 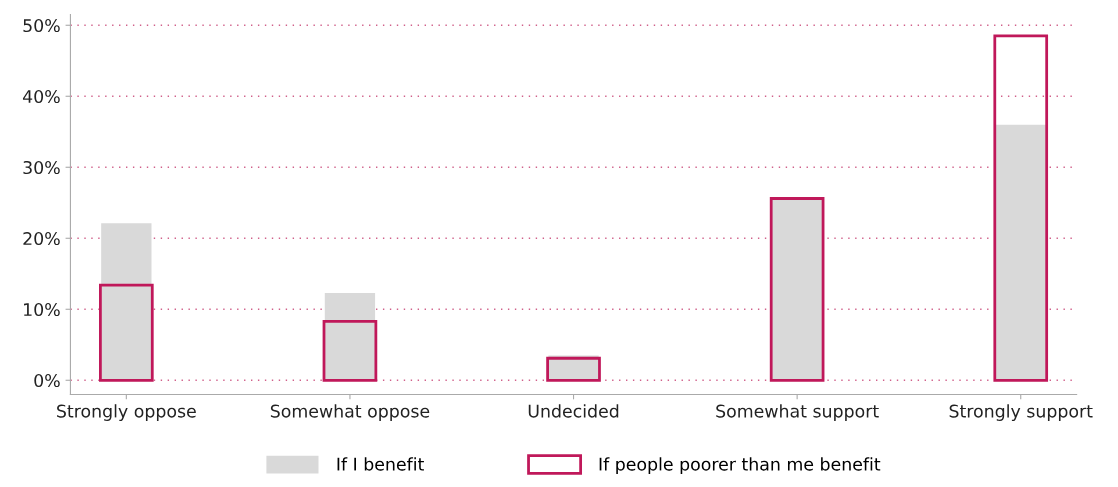 I want to click on x-tick-label: Somewhat oppose, so click(x=350, y=412).